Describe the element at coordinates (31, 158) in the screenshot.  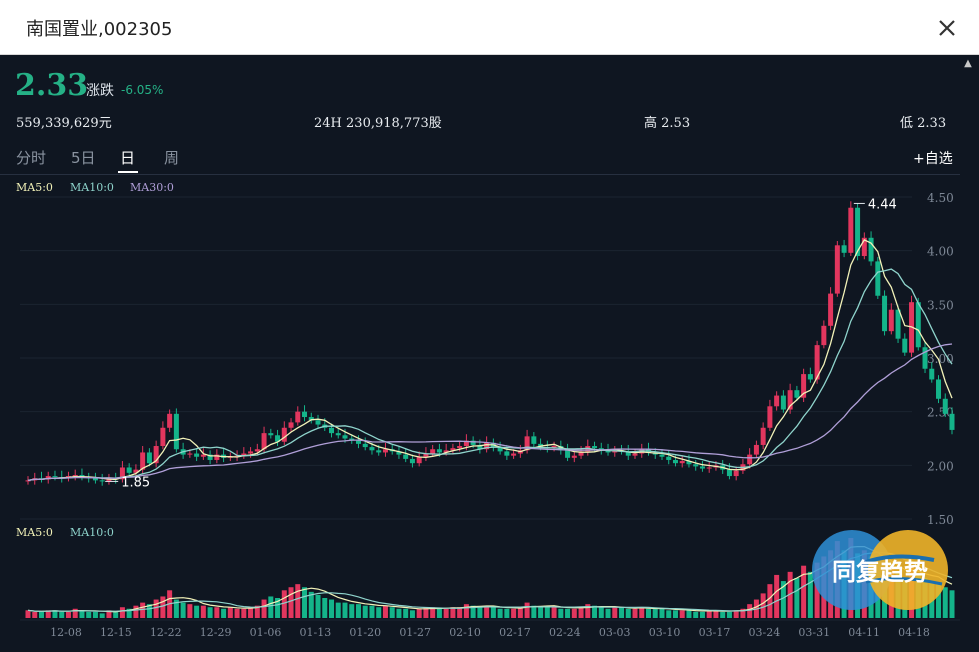
I see `tab-intraday: 分时` at that location.